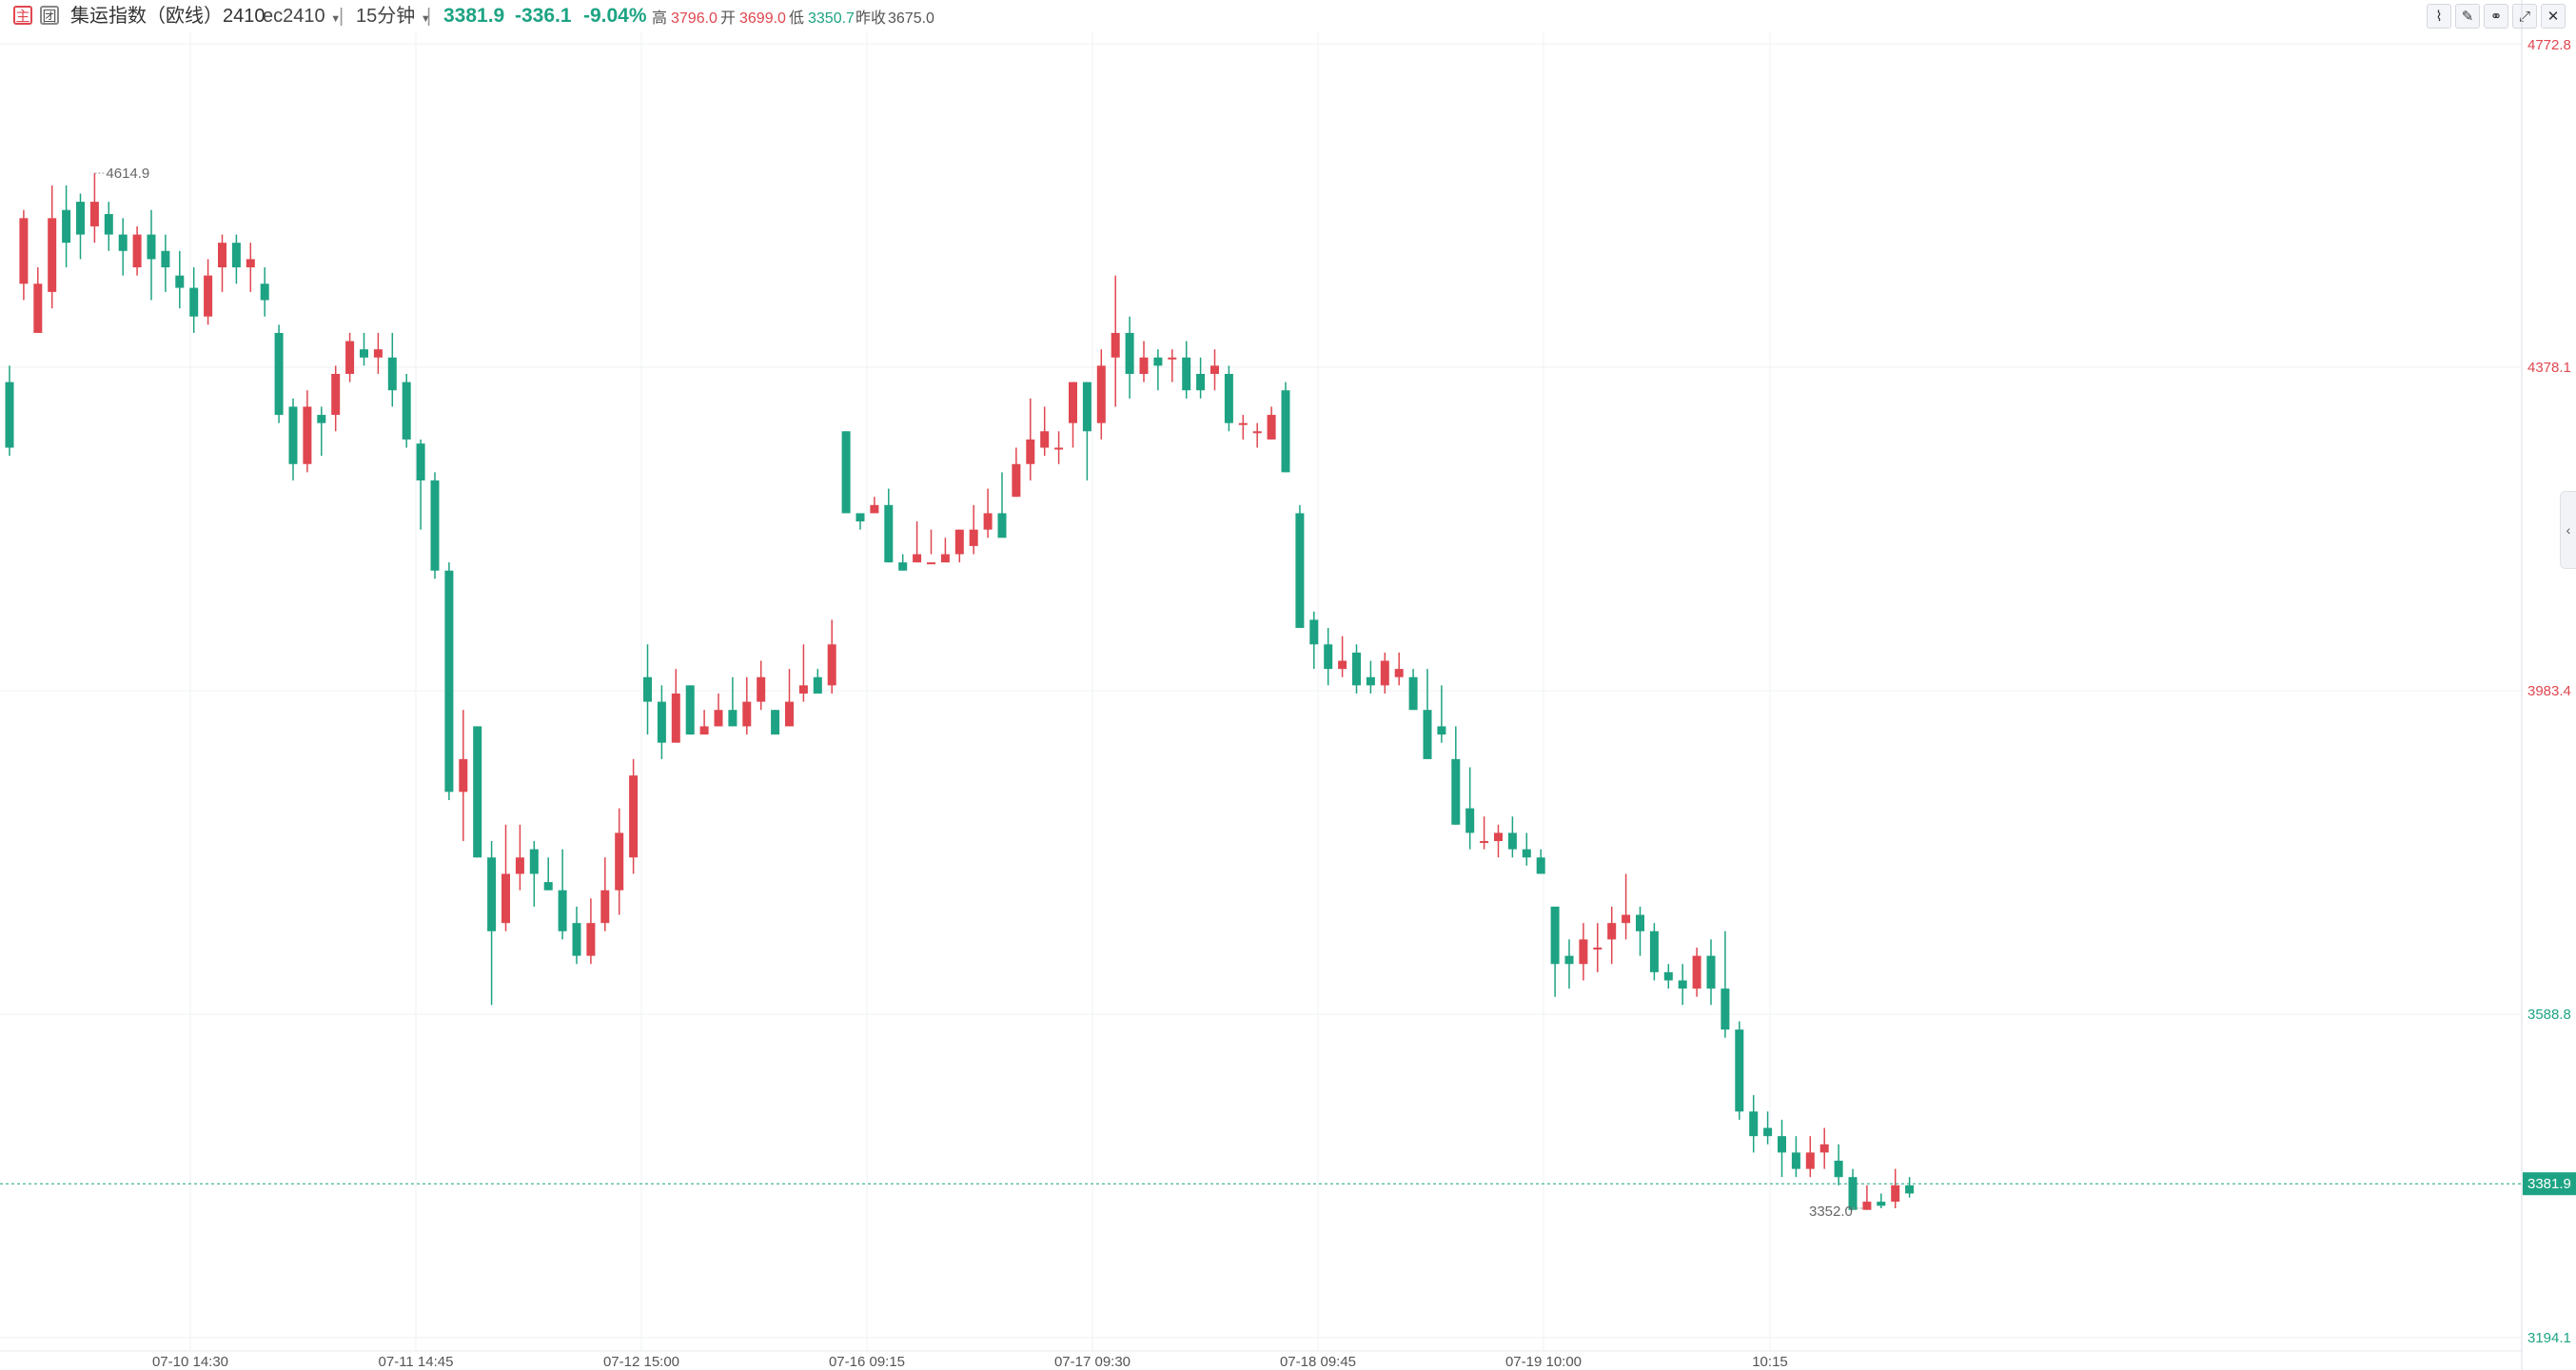 The width and height of the screenshot is (2576, 1370). Describe the element at coordinates (49, 16) in the screenshot. I see `group-badge: 团` at that location.